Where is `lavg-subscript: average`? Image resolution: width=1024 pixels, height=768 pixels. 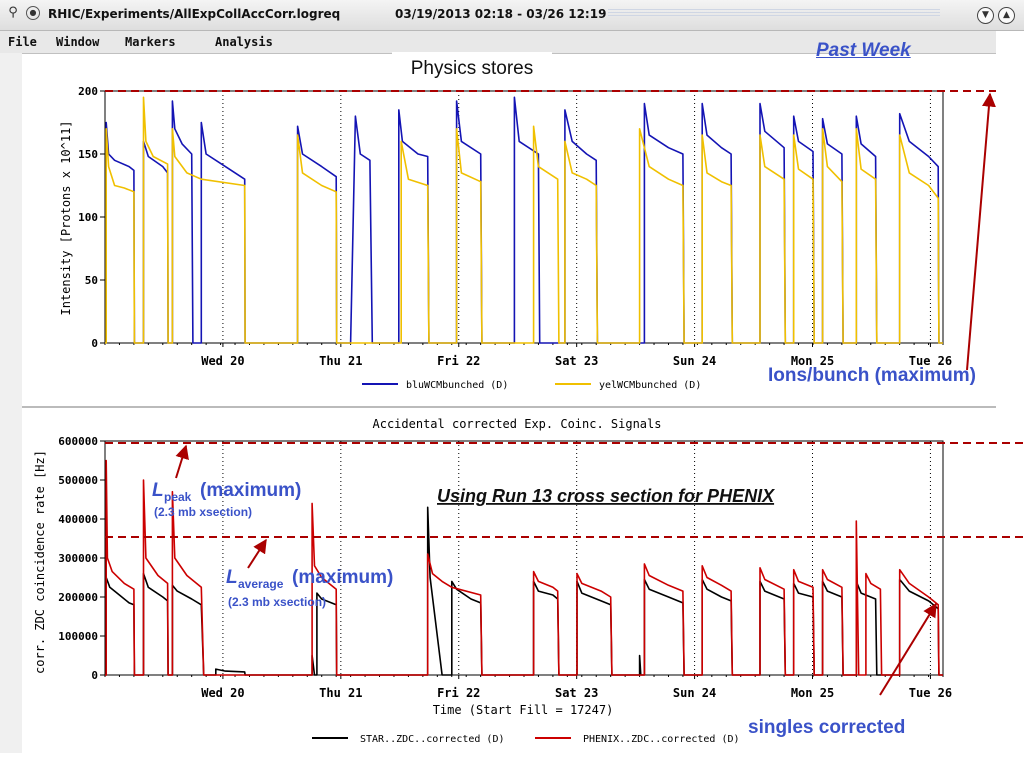 lavg-subscript: average is located at coordinates (261, 584).